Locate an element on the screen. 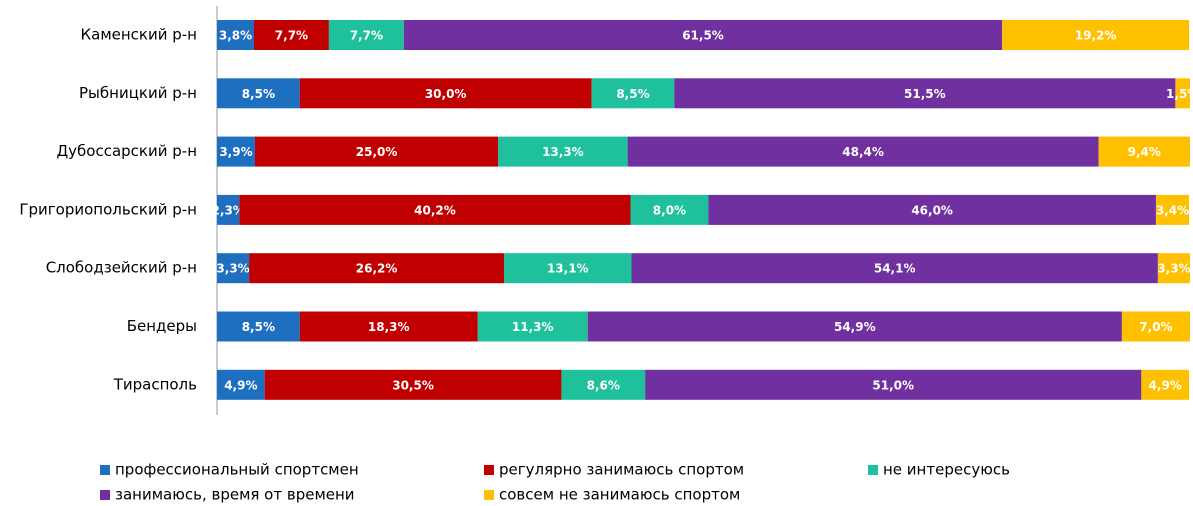 The height and width of the screenshot is (506, 1193). legend-label: профессиональный спортсмен is located at coordinates (237, 470).